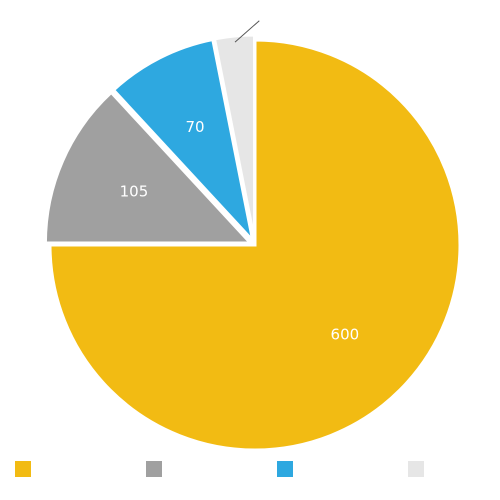 The height and width of the screenshot is (500, 500). What do you see at coordinates (247, 31) in the screenshot?
I see `leader-line` at bounding box center [247, 31].